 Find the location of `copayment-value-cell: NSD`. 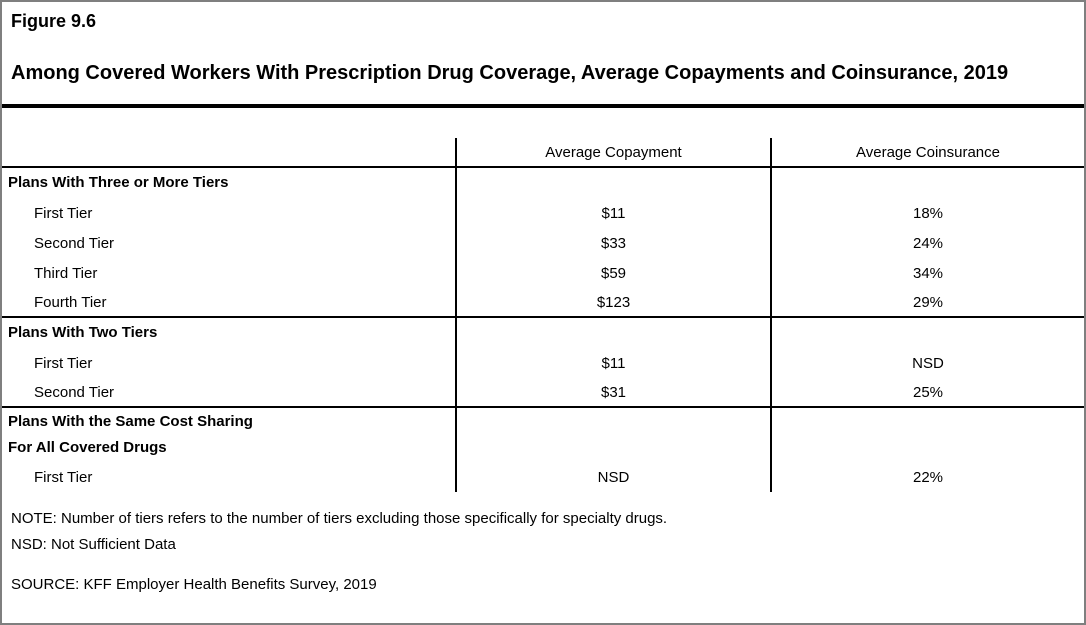

copayment-value-cell: NSD is located at coordinates (612, 477).